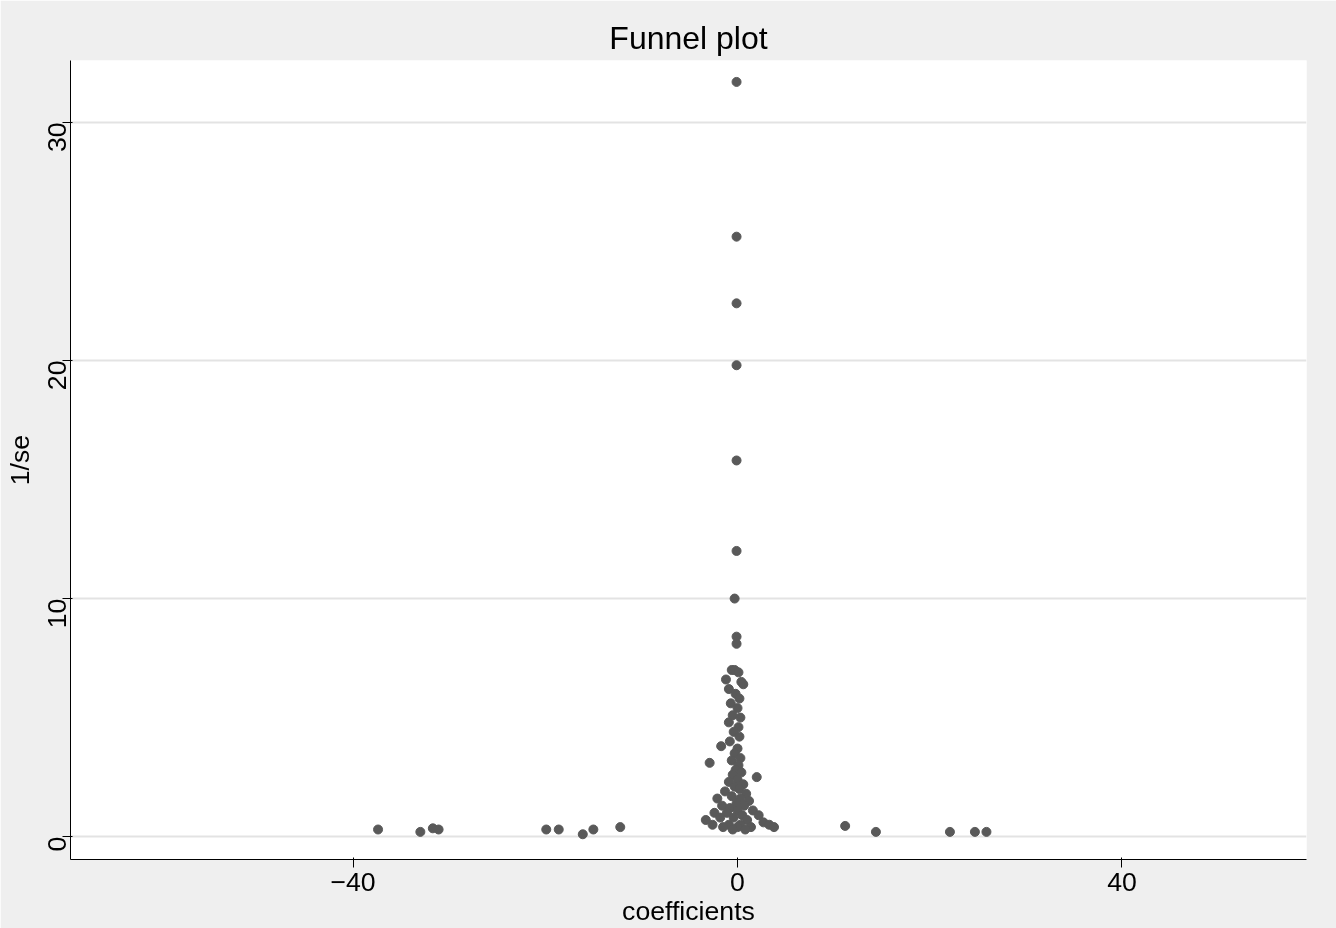  What do you see at coordinates (688, 37) in the screenshot?
I see `chart-title: Funnel plot` at bounding box center [688, 37].